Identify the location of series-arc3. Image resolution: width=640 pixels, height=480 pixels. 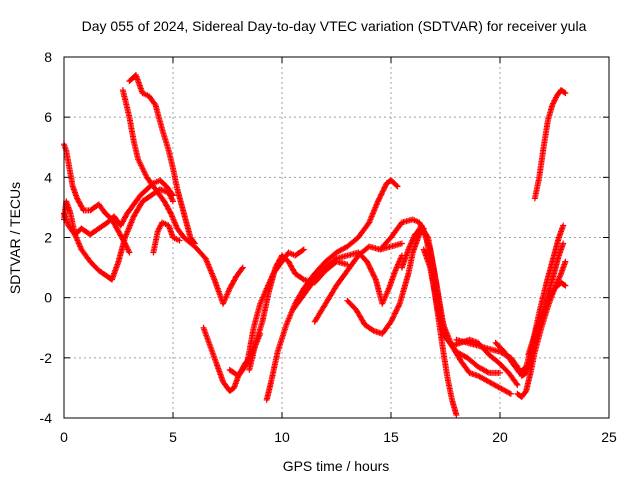
(97, 198).